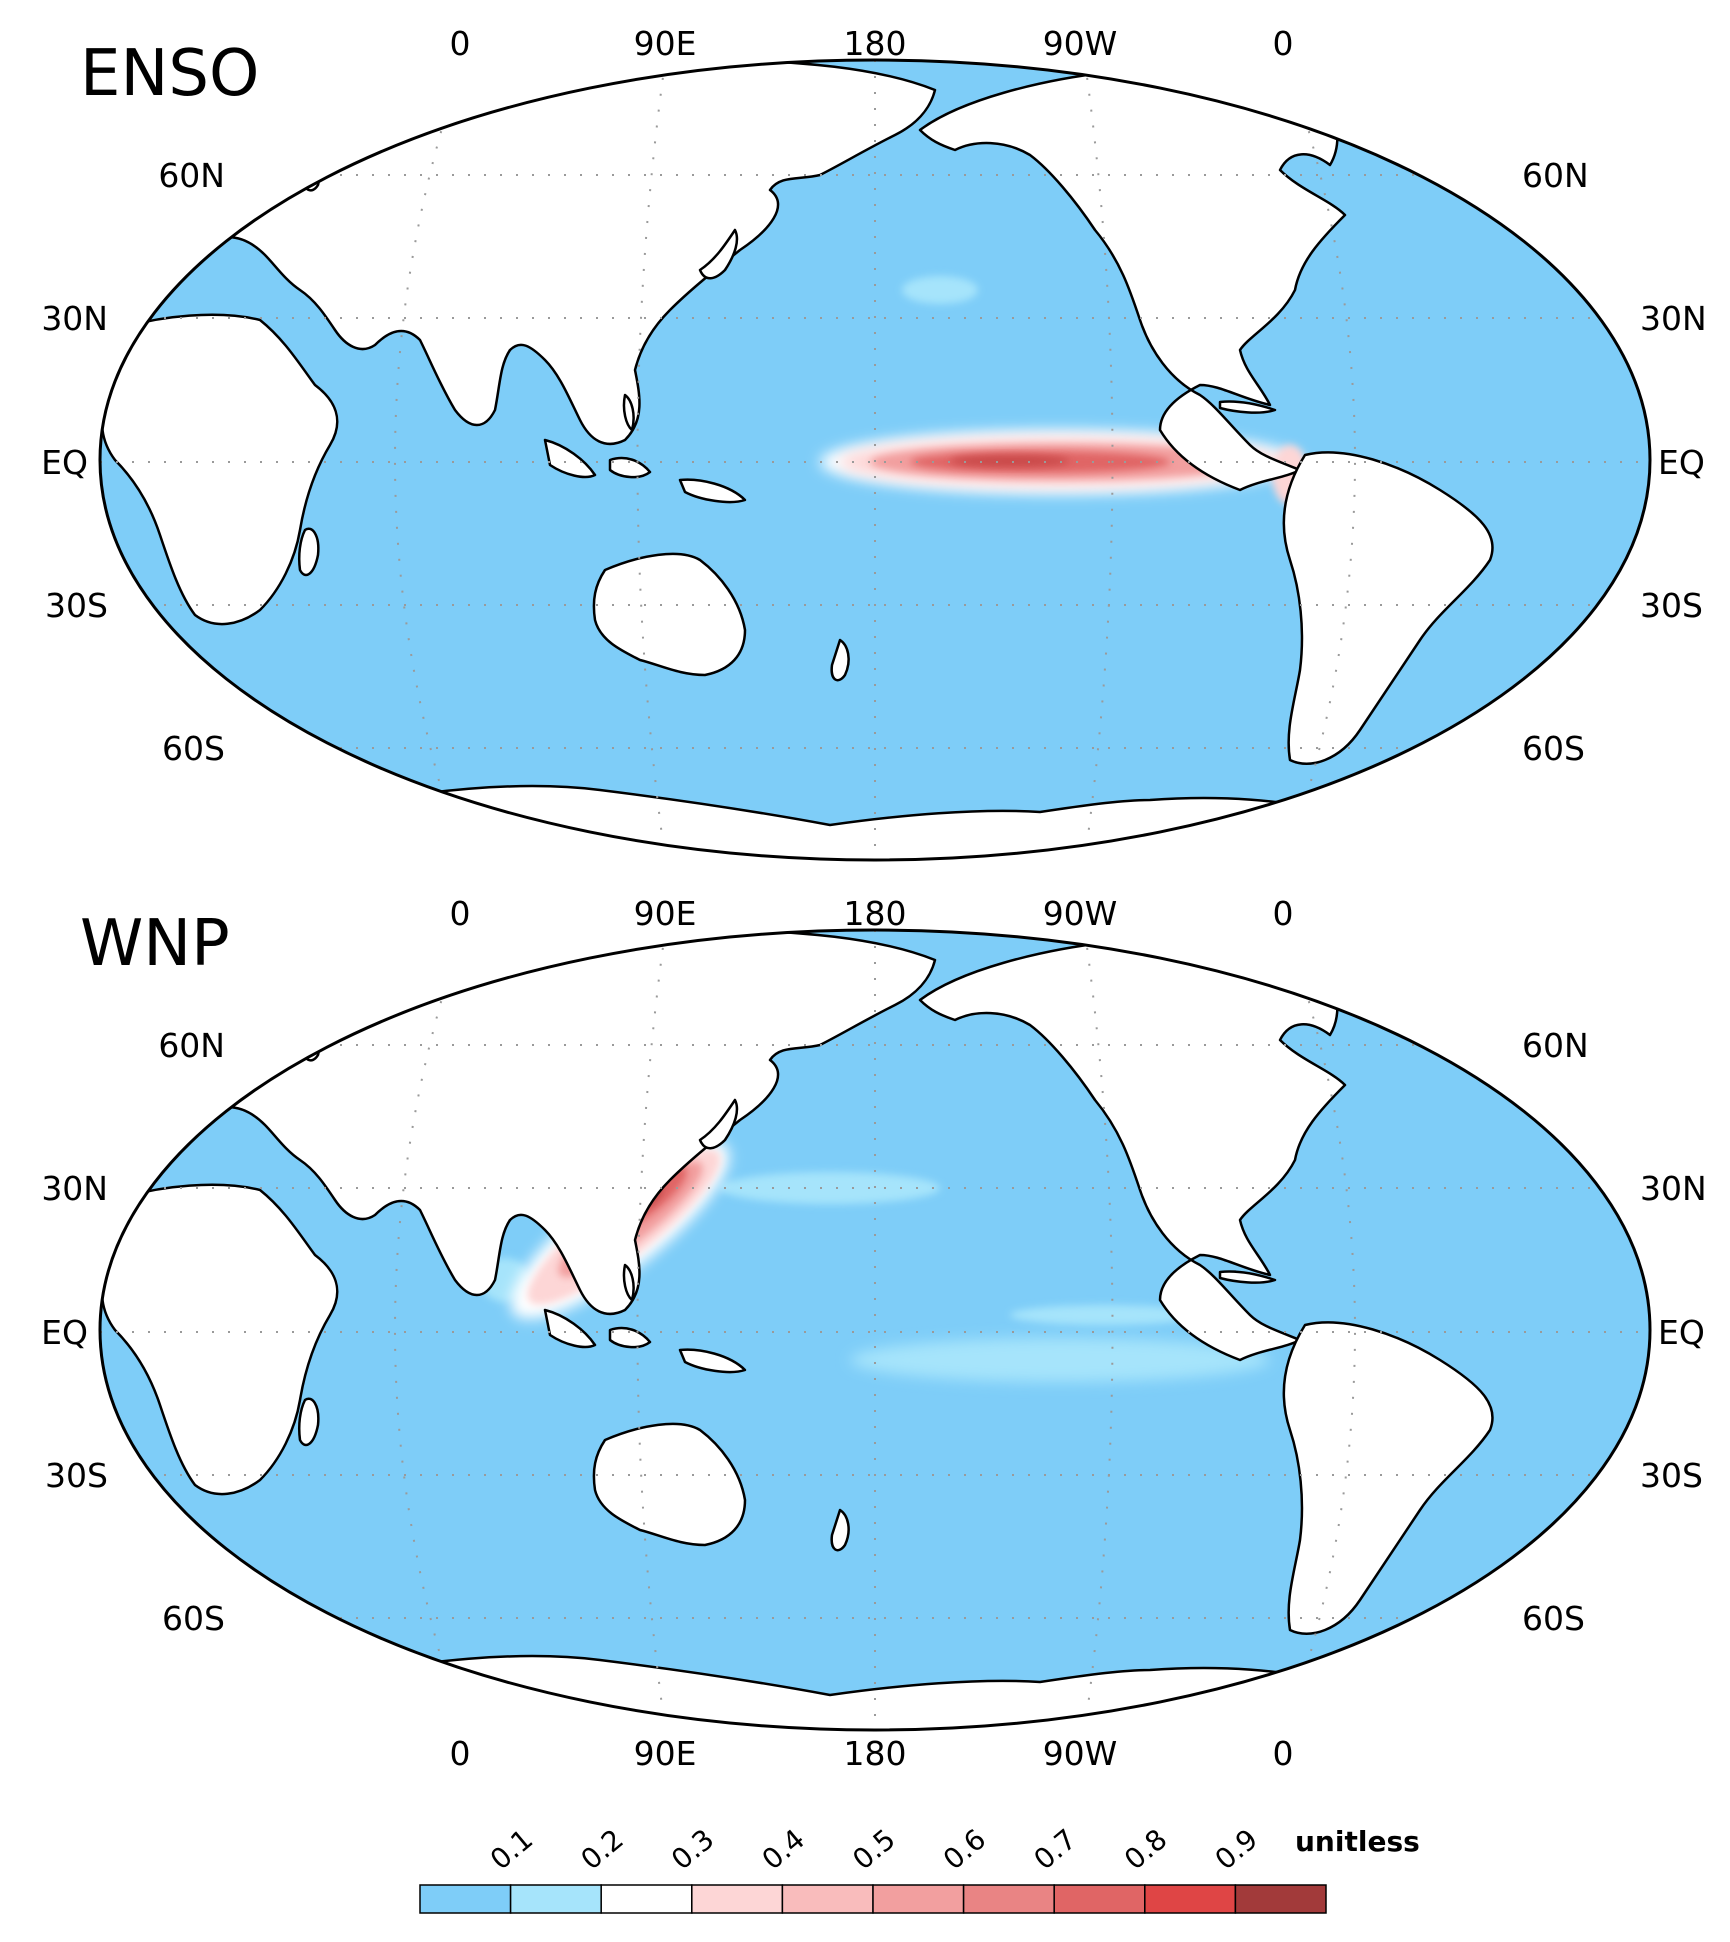  What do you see at coordinates (511, 1849) in the screenshot?
I see `colorbar-tick-label: 0.1` at bounding box center [511, 1849].